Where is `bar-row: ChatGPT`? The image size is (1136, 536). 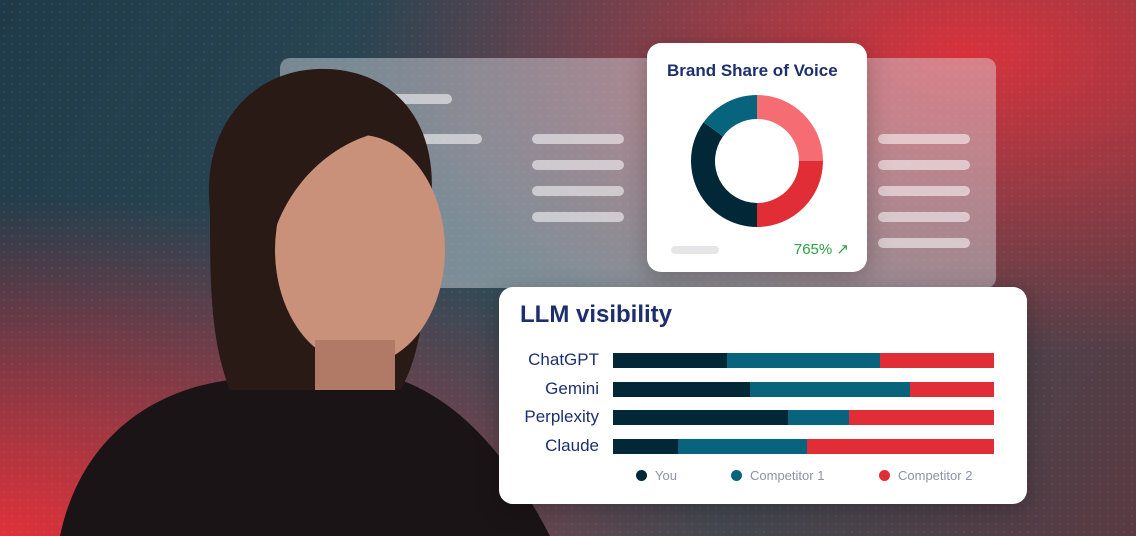
bar-row: ChatGPT is located at coordinates (763, 359).